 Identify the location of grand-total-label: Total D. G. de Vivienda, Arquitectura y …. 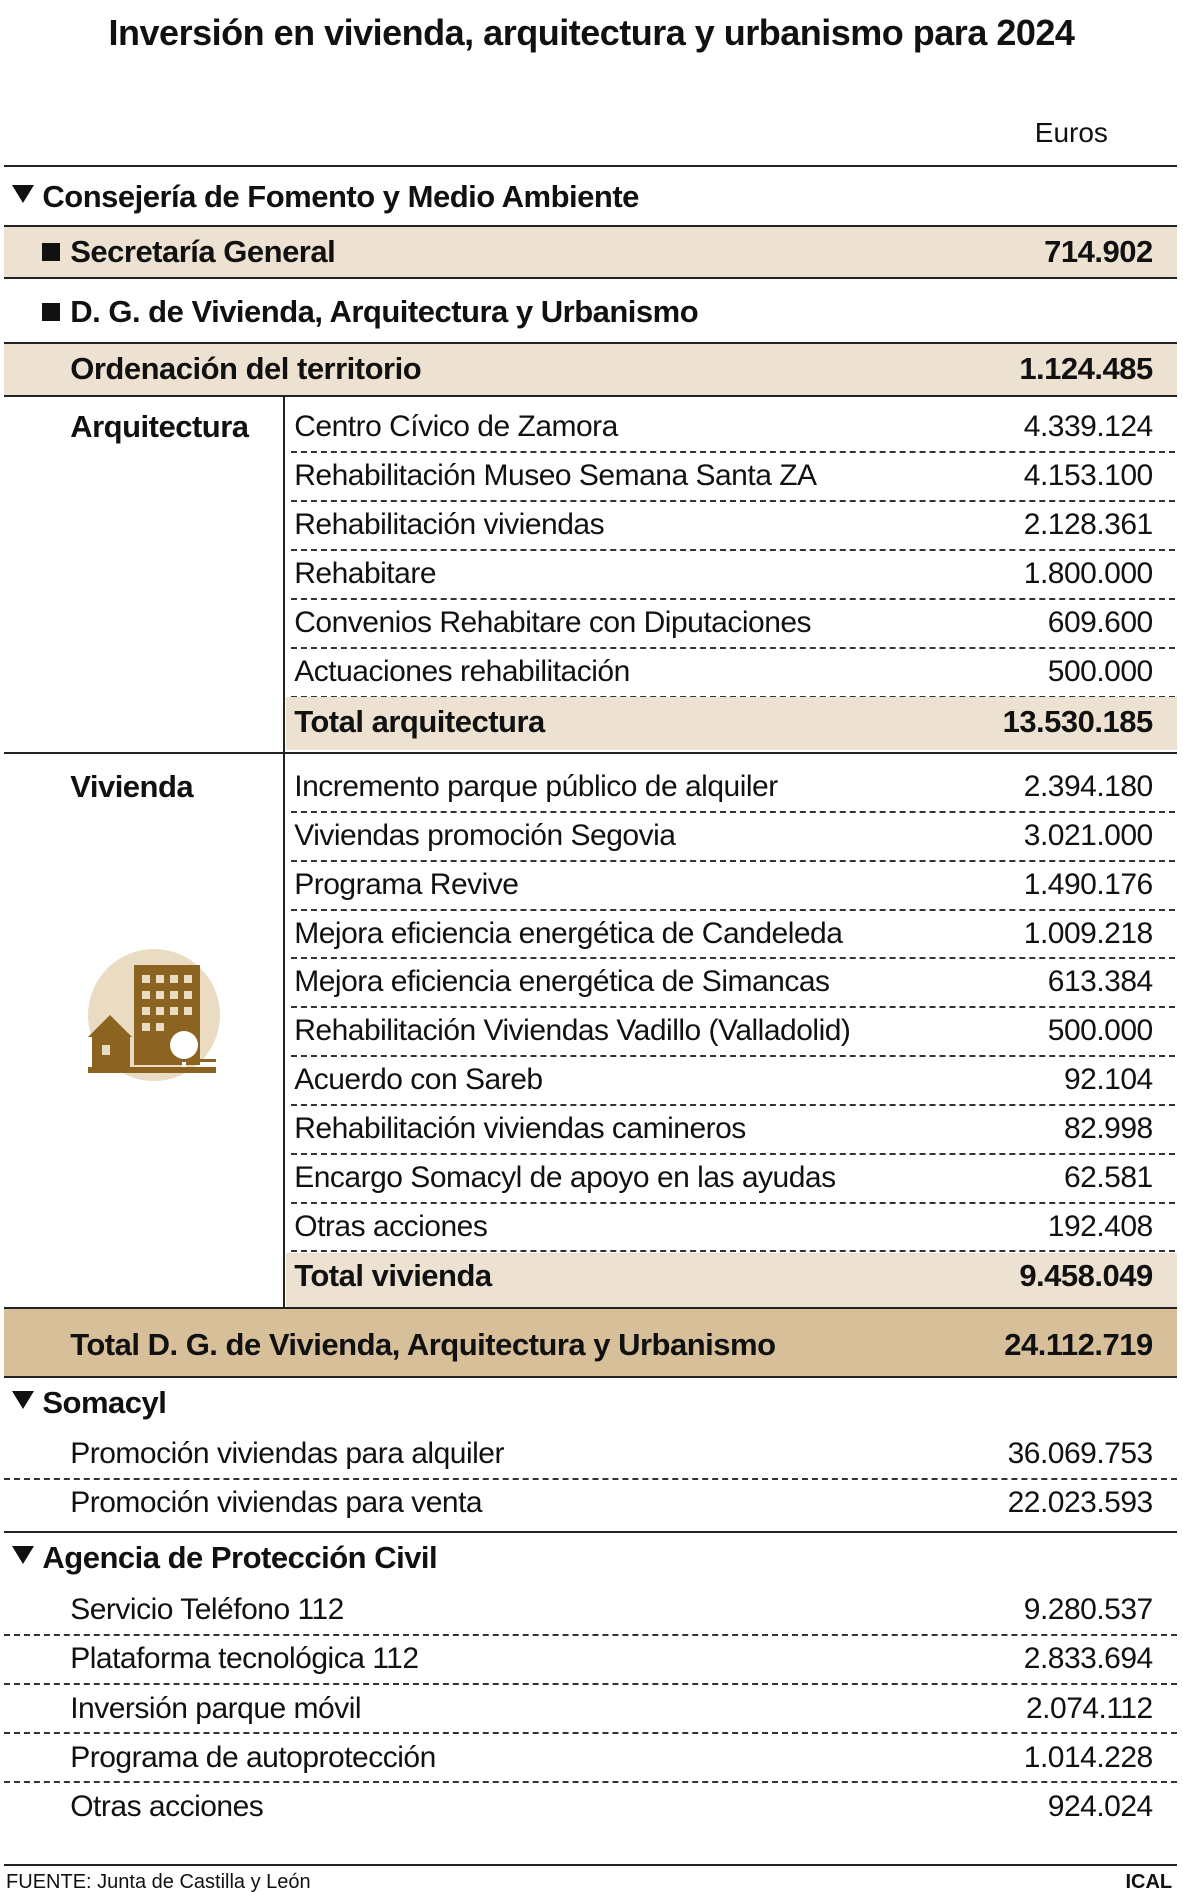
(423, 1345).